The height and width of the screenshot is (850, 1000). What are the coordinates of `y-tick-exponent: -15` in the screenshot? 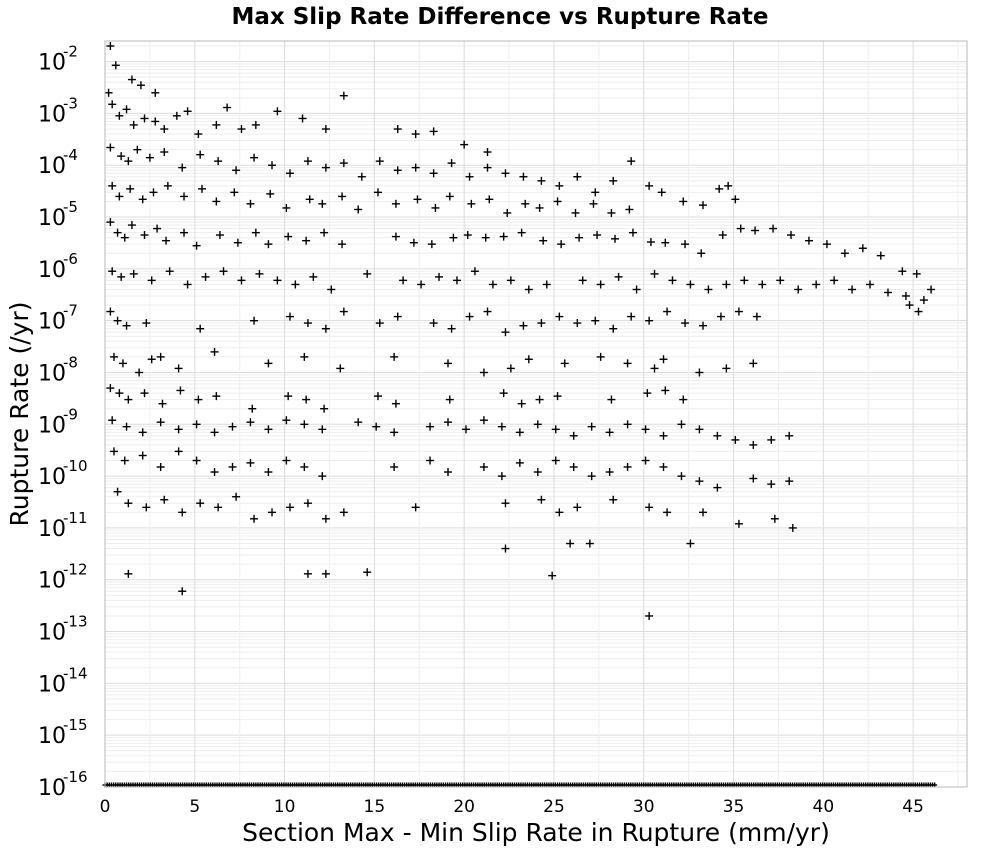 It's located at (75, 725).